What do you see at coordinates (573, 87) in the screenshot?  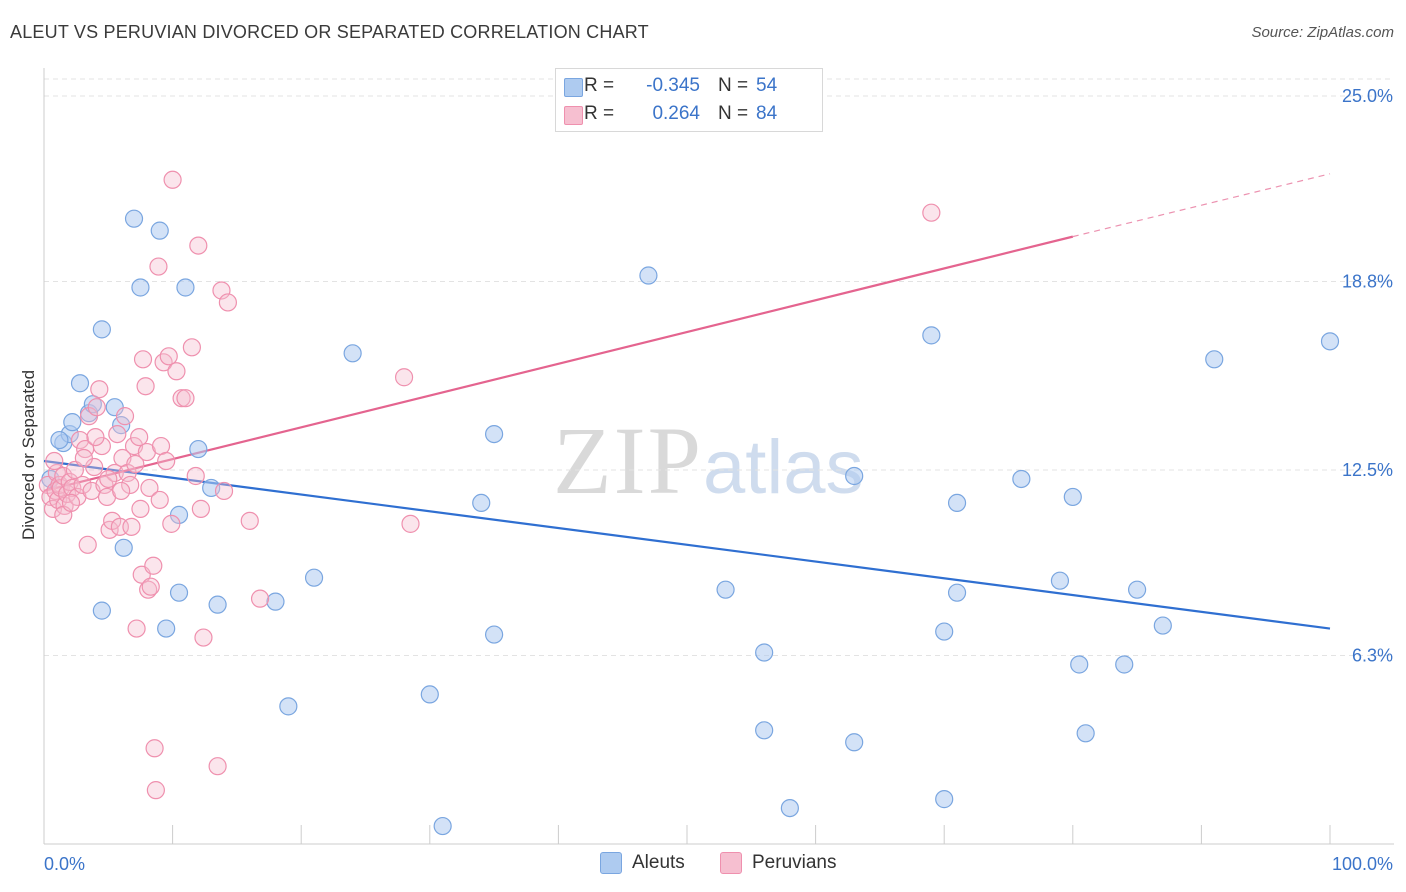 I see `aleut-swatch` at bounding box center [573, 87].